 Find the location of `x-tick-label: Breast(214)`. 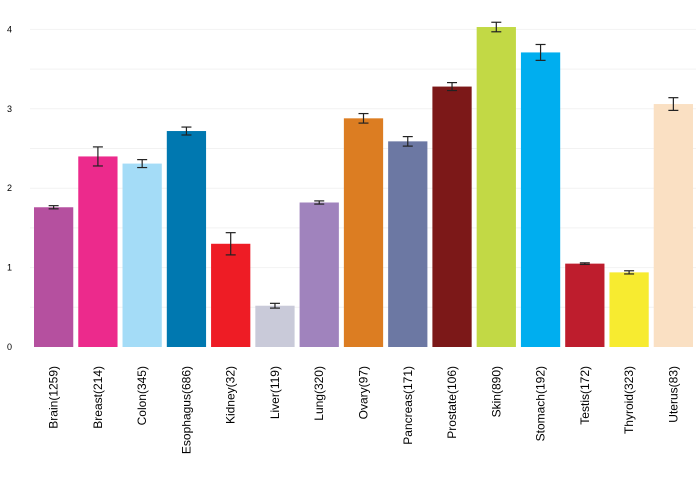

x-tick-label: Breast(214) is located at coordinates (98, 397).